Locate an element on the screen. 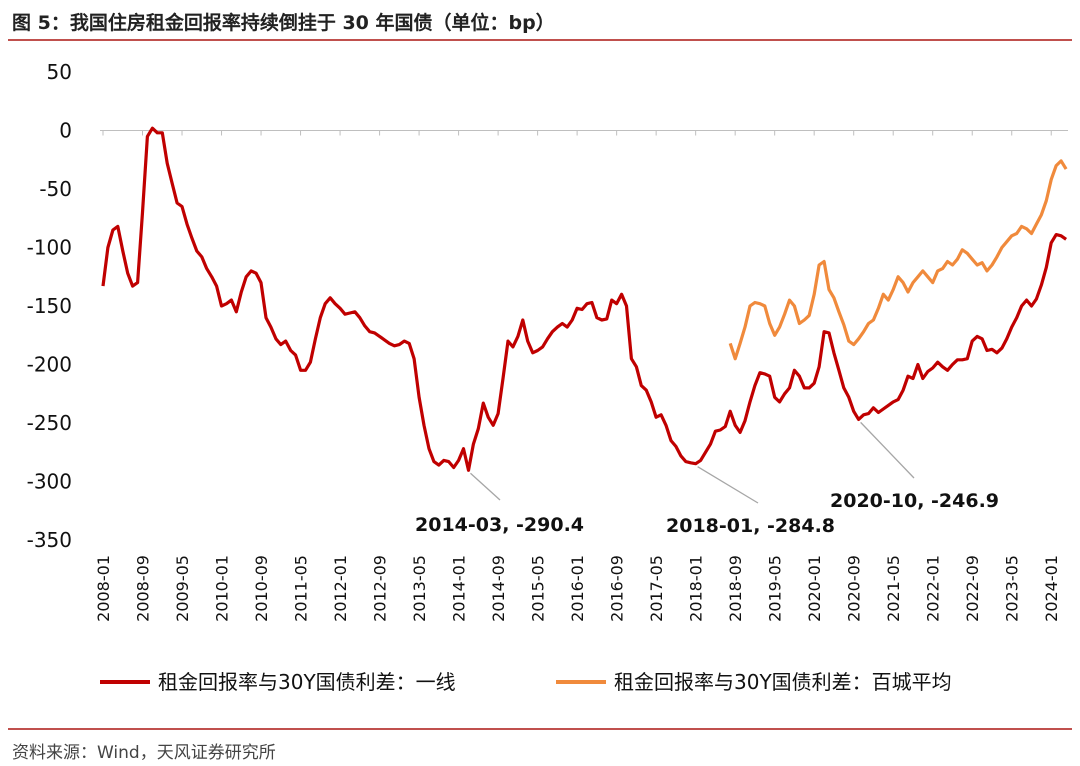  y-tick-label: -150 is located at coordinates (49, 306).